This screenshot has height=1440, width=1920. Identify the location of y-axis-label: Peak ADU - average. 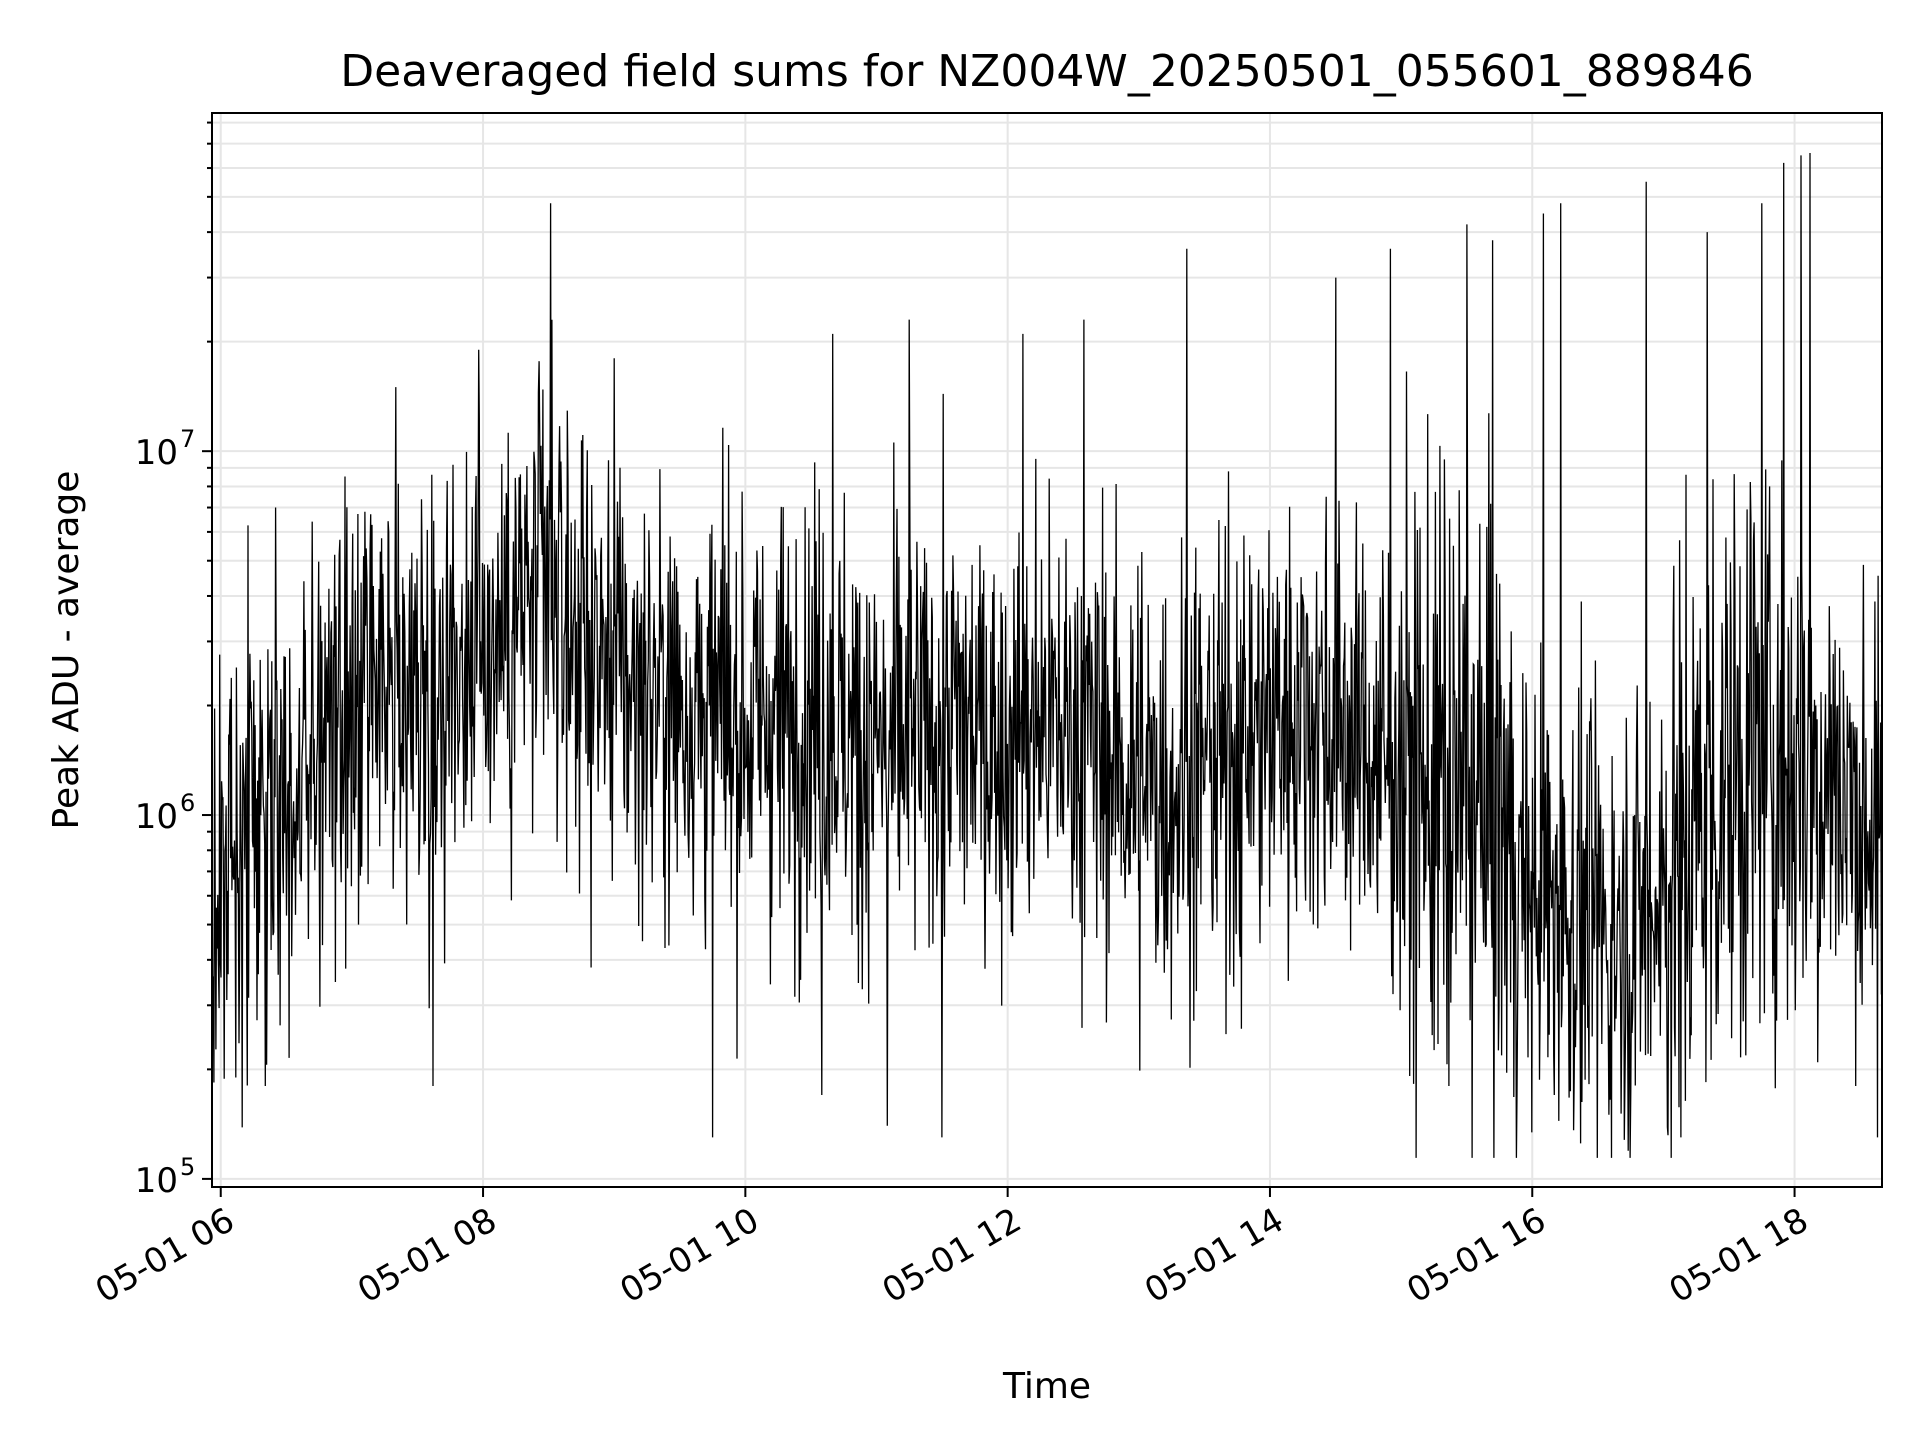
(66, 650).